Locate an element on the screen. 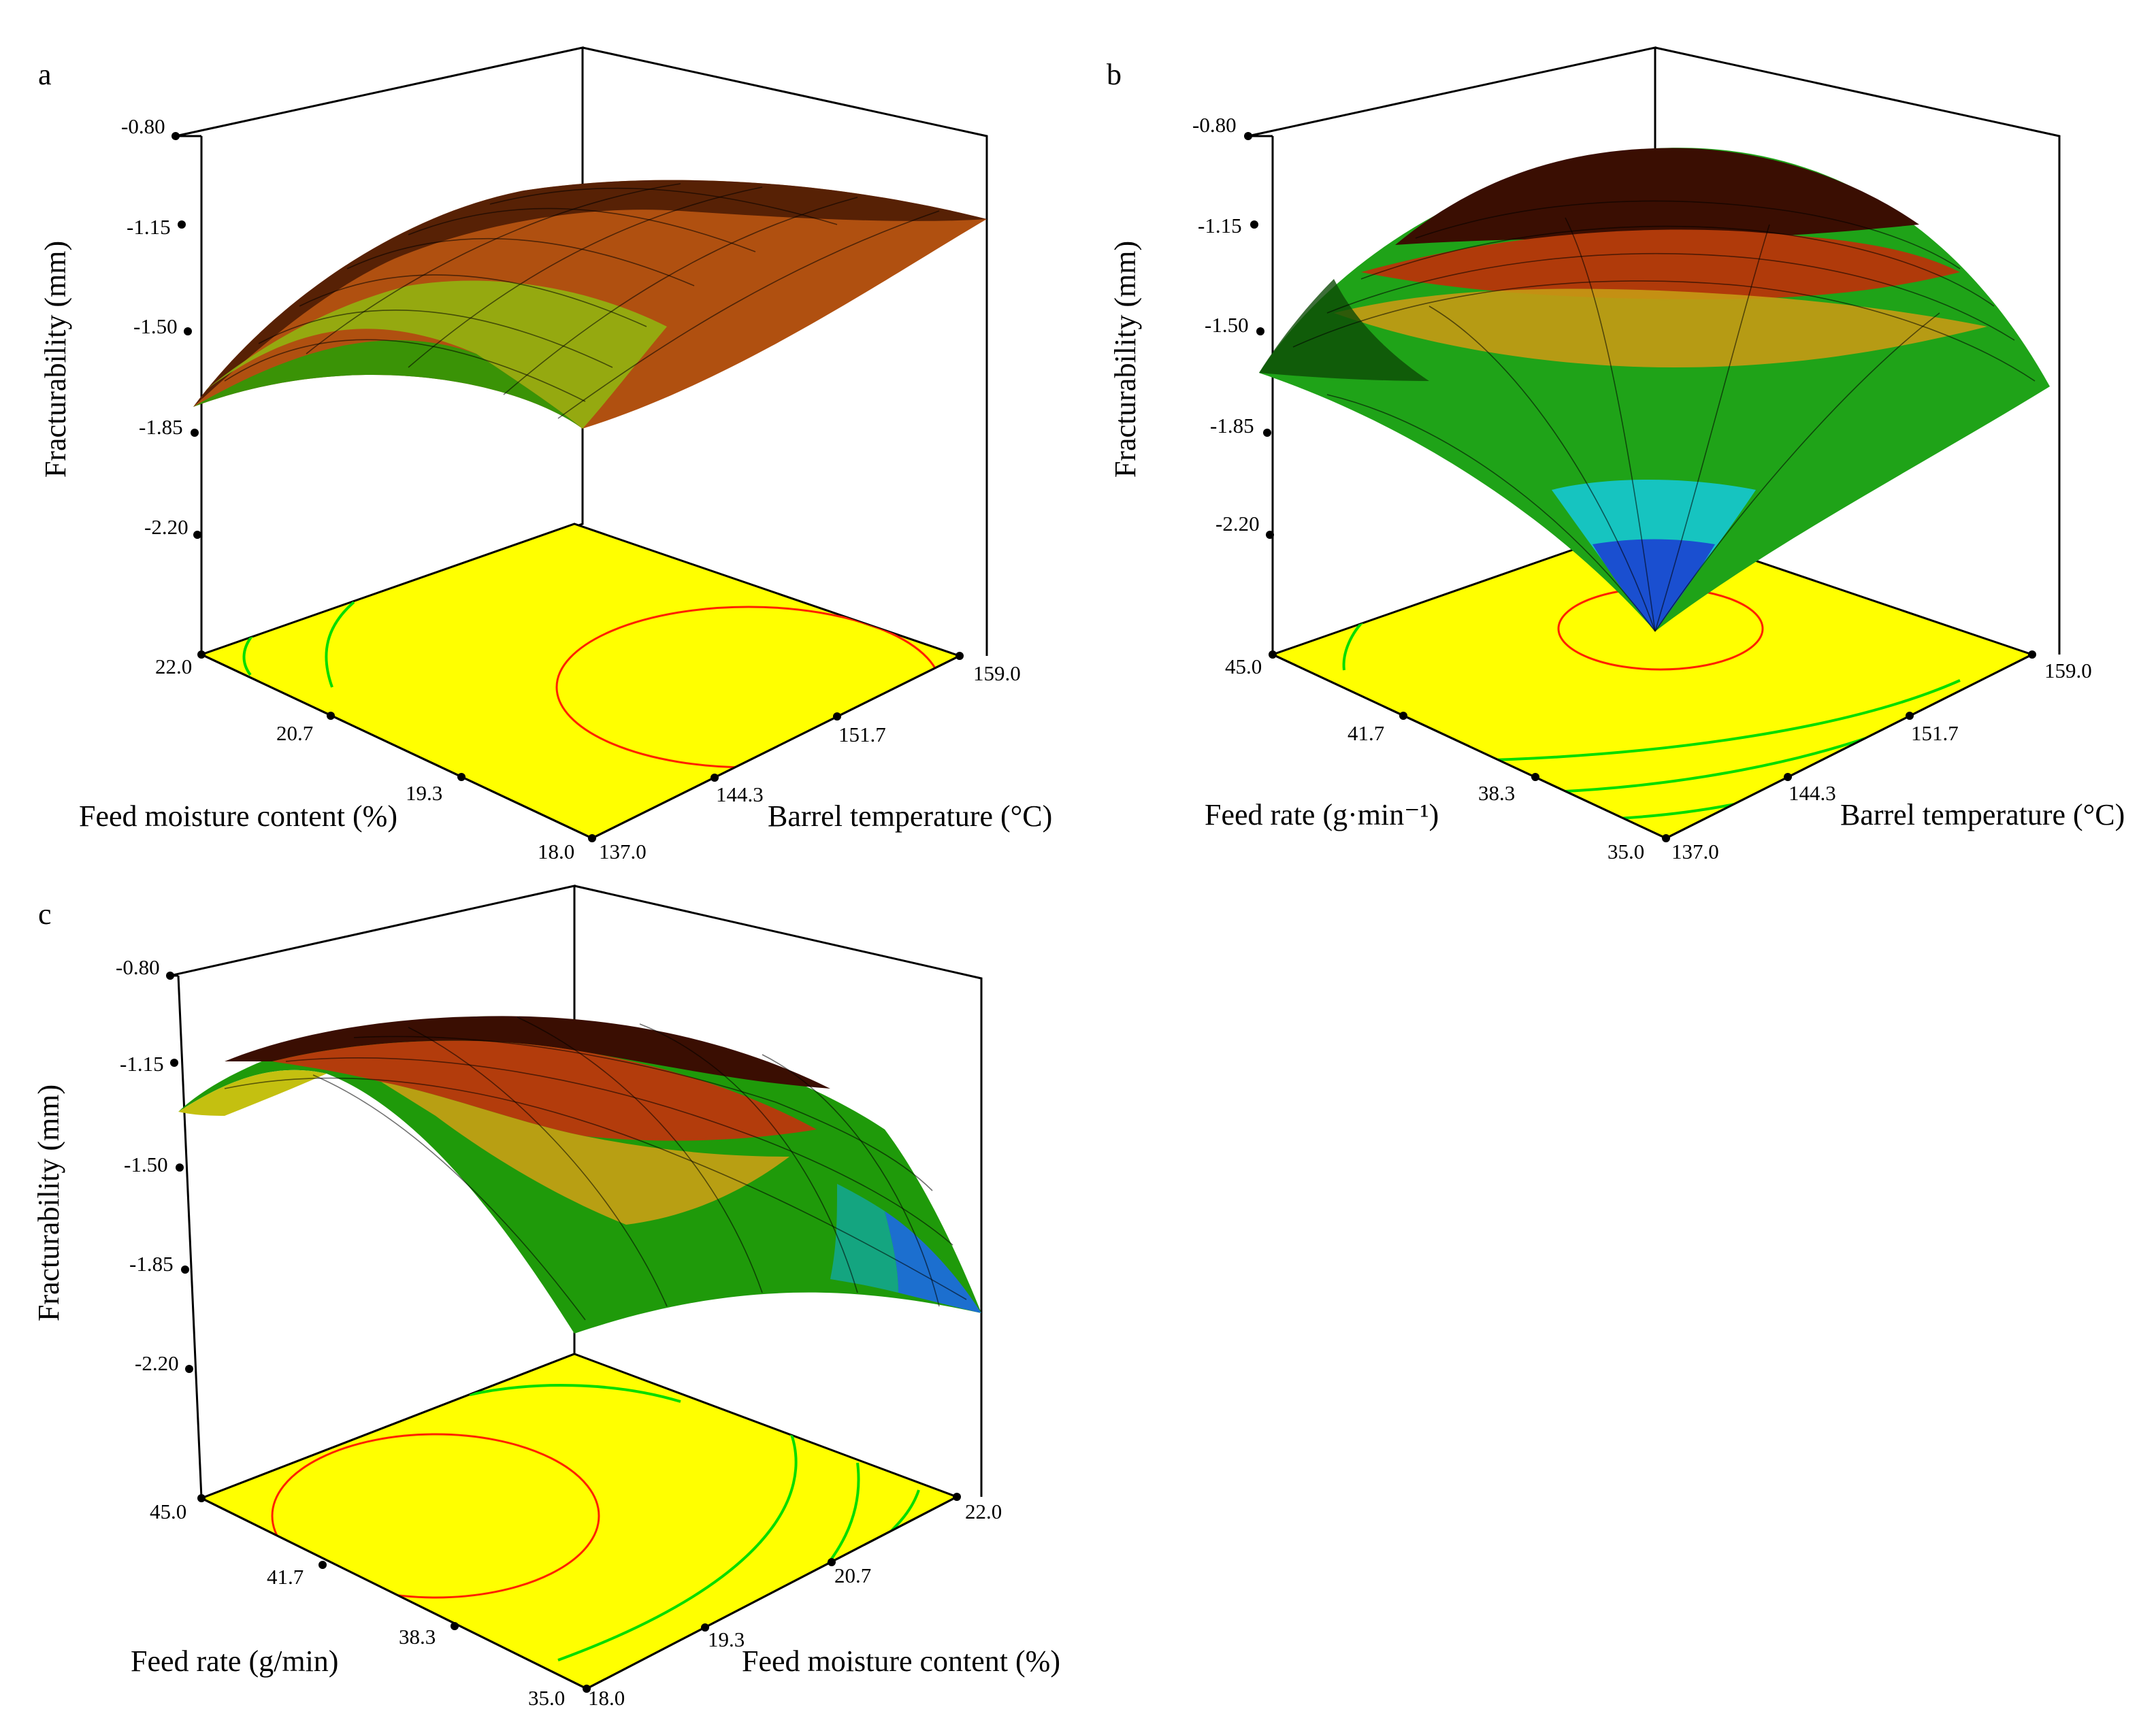 This screenshot has height=1720, width=2156. panel-a-z-tick-3: -1.50 is located at coordinates (155, 326).